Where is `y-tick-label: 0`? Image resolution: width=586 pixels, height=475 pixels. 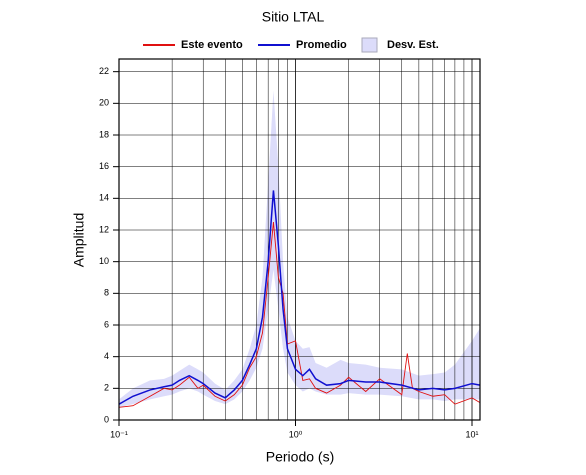 y-tick-label: 0 is located at coordinates (106, 419).